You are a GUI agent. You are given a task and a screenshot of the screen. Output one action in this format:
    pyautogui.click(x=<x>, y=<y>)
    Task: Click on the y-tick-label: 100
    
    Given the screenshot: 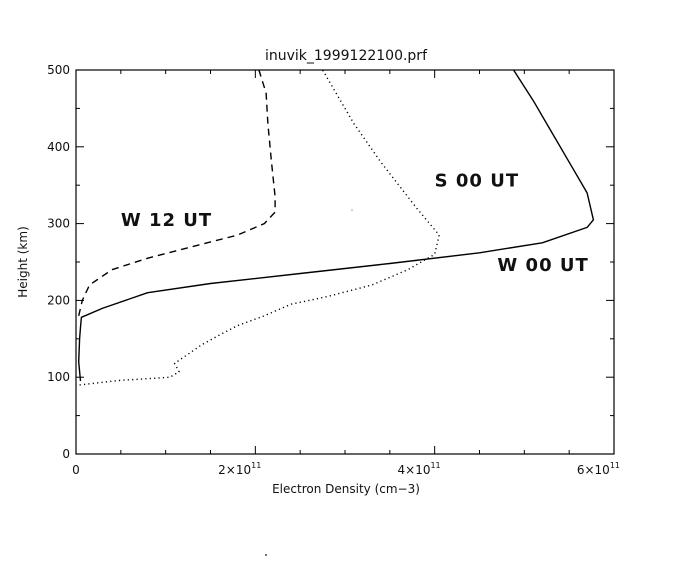 What is the action you would take?
    pyautogui.click(x=58, y=377)
    